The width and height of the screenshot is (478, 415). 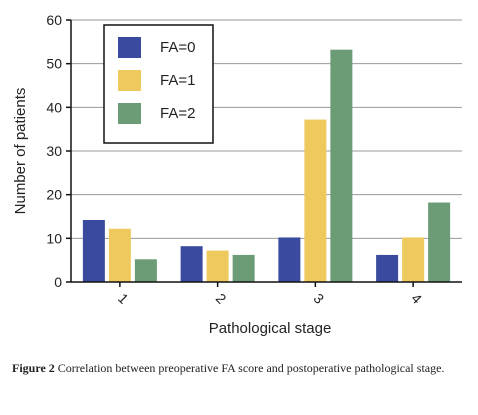 I want to click on legend: FA=0 FA=1 FA=2, so click(x=158, y=84).